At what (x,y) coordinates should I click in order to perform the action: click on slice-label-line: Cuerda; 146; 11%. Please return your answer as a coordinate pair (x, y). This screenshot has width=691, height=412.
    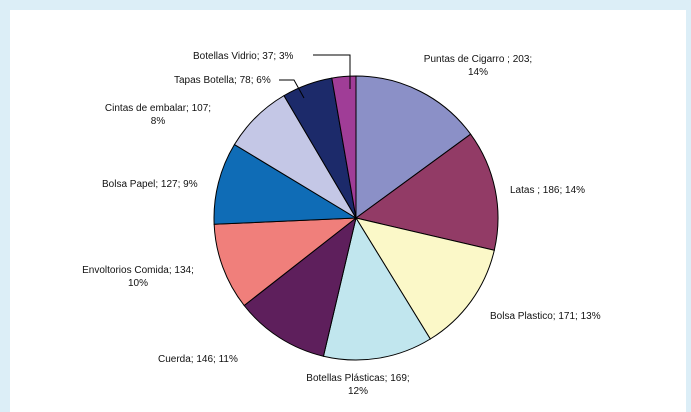
    Looking at the image, I should click on (198, 359).